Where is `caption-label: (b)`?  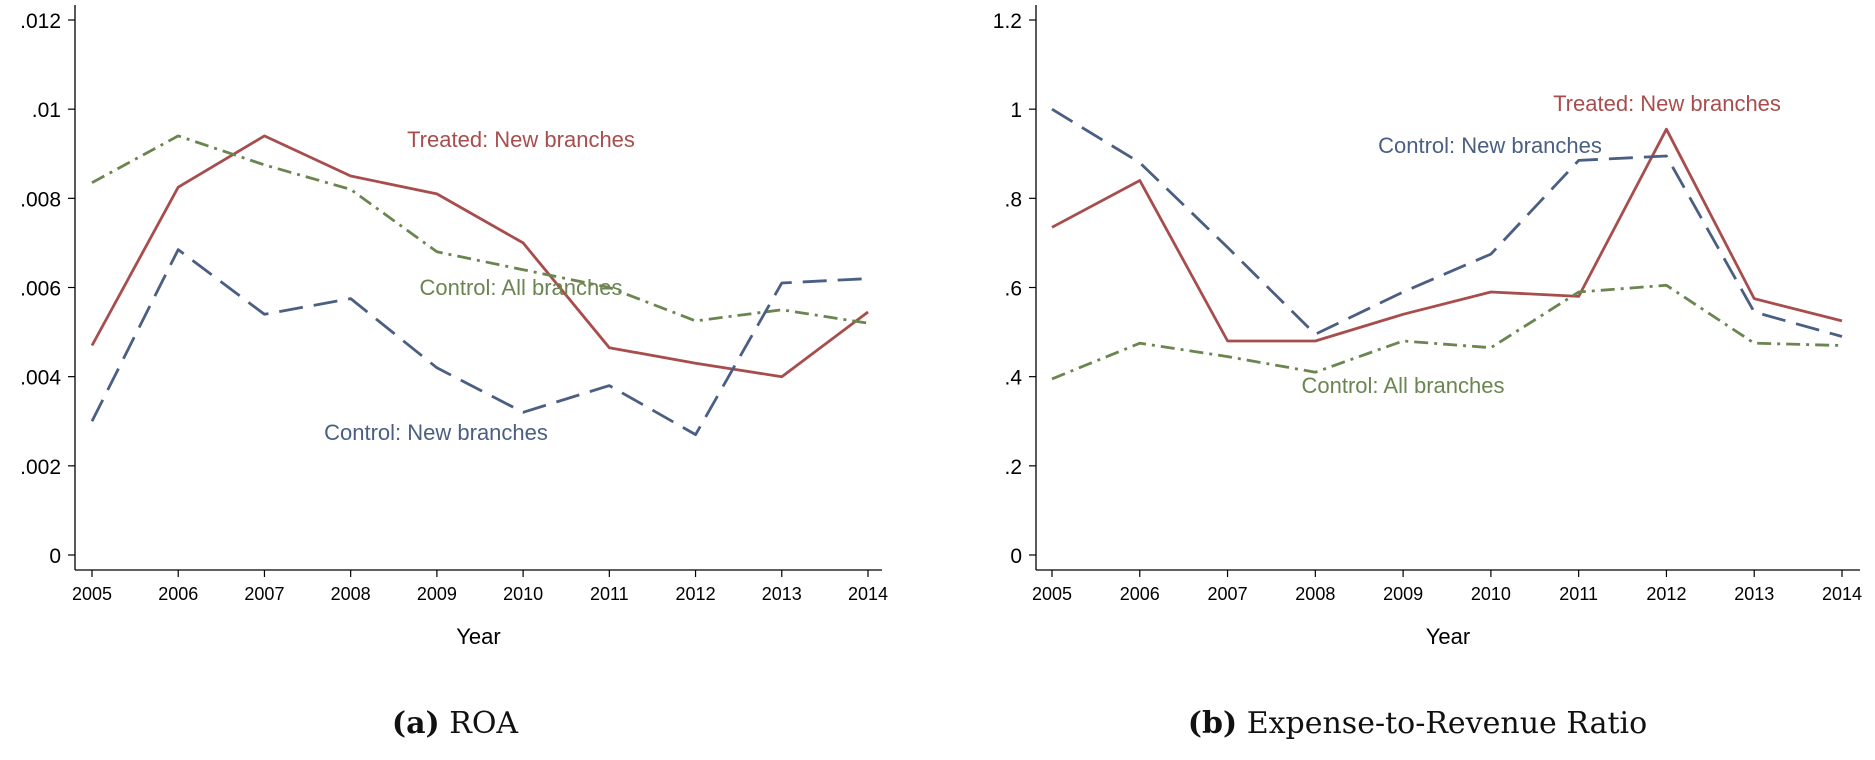
caption-label: (b) is located at coordinates (1212, 723).